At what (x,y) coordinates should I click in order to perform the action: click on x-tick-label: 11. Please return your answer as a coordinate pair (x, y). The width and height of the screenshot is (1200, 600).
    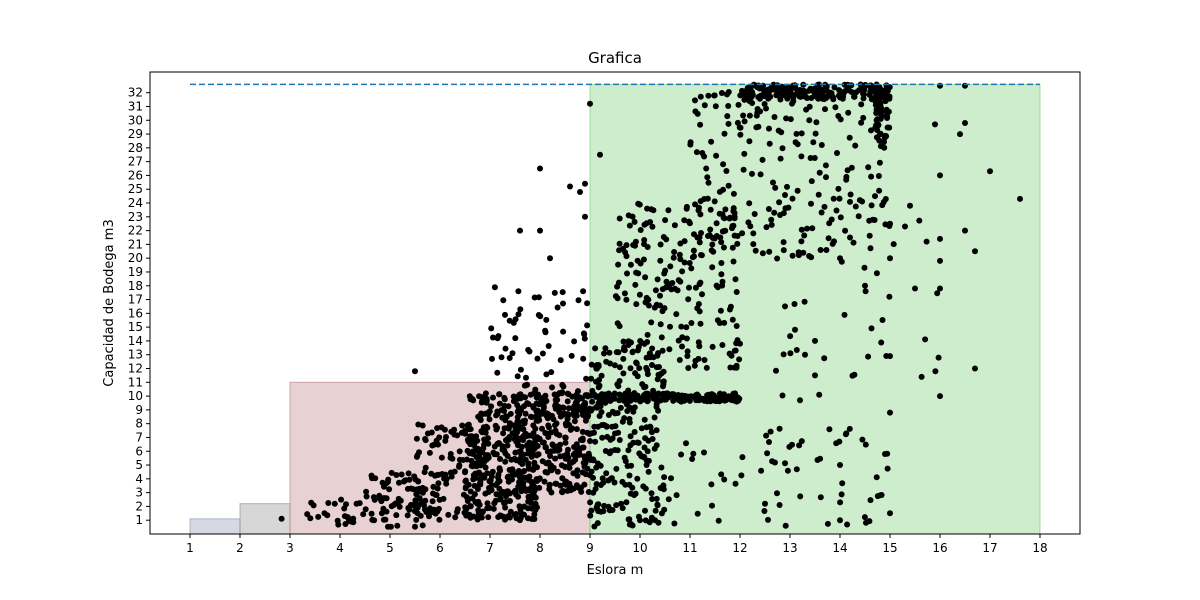
    Looking at the image, I should click on (689, 548).